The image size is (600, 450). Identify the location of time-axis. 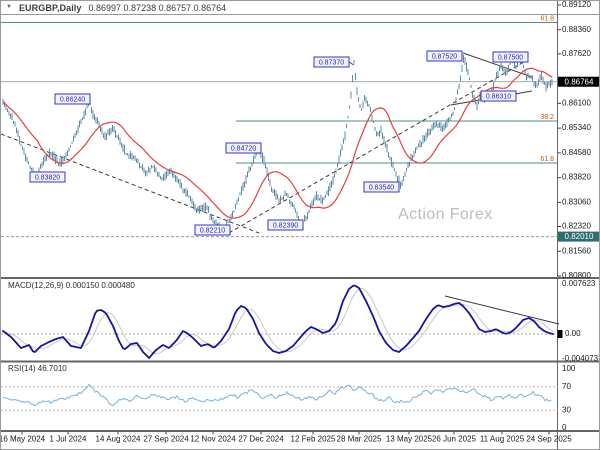
(279, 440).